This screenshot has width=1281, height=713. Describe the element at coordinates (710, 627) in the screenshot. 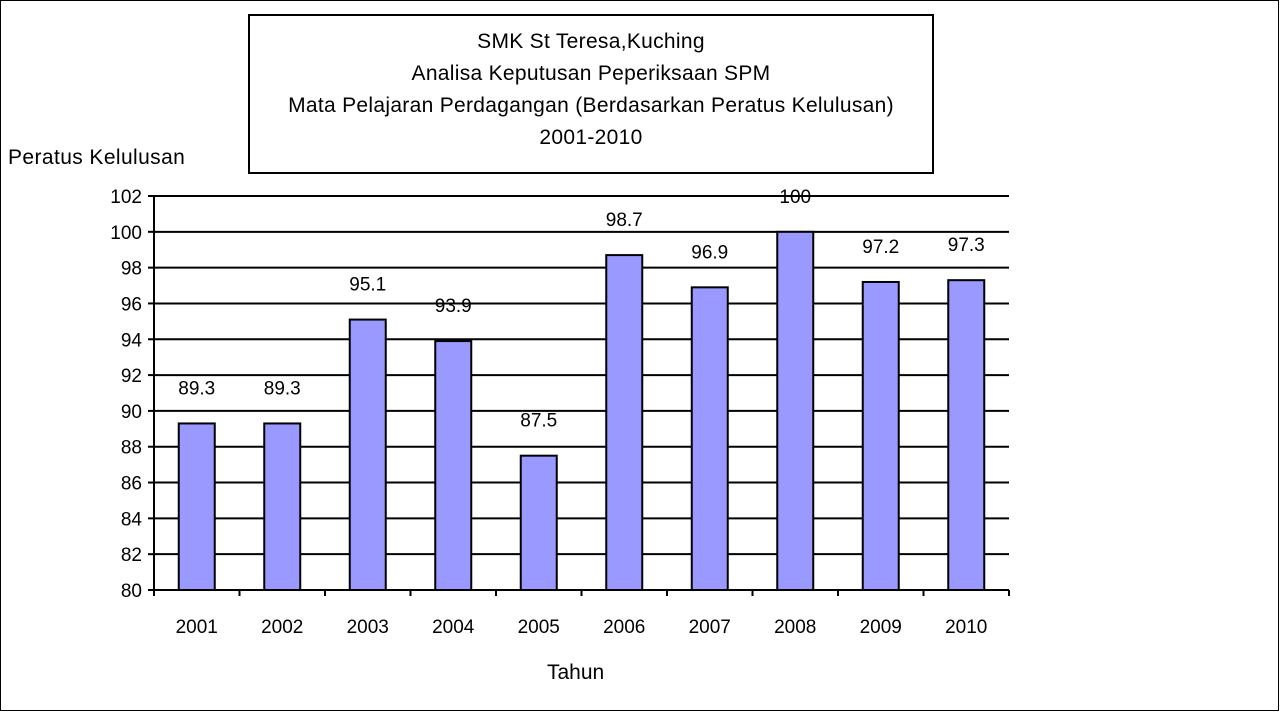

I see `x-tick-label: 2007` at that location.